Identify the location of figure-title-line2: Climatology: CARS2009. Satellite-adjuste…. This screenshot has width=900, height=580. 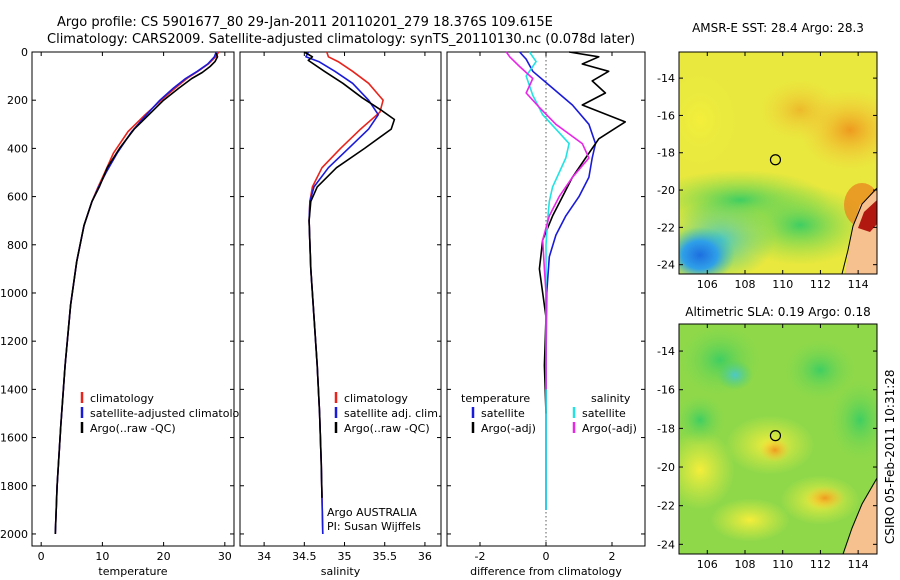
(341, 39).